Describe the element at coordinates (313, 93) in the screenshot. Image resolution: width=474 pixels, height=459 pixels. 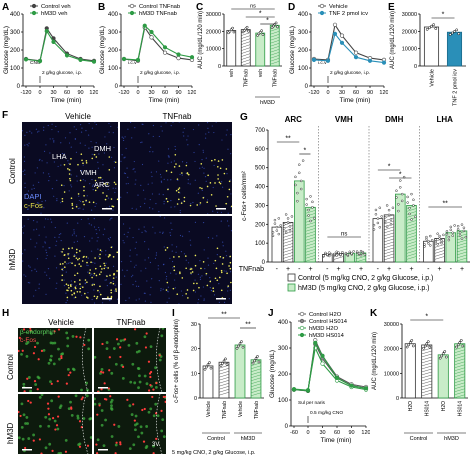
I see `x-tick-label: -120` at that location.